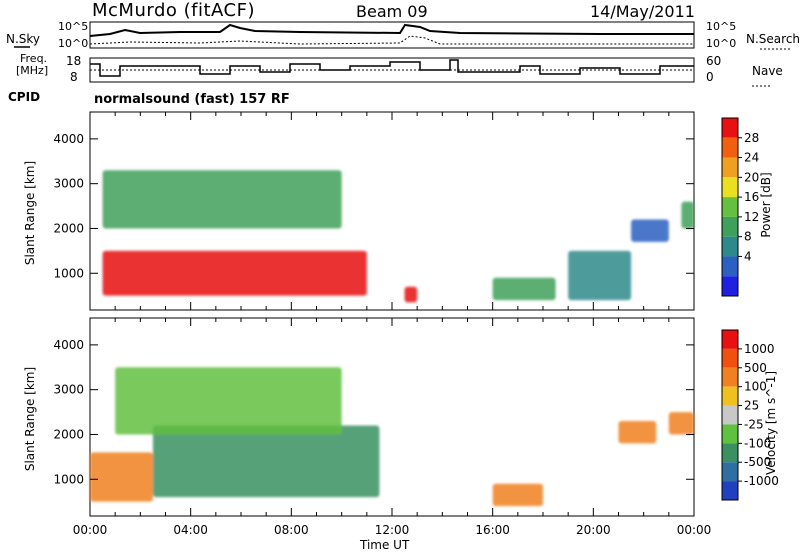 The image size is (800, 554). Describe the element at coordinates (751, 217) in the screenshot. I see `colorbar-tick-label: 12` at that location.